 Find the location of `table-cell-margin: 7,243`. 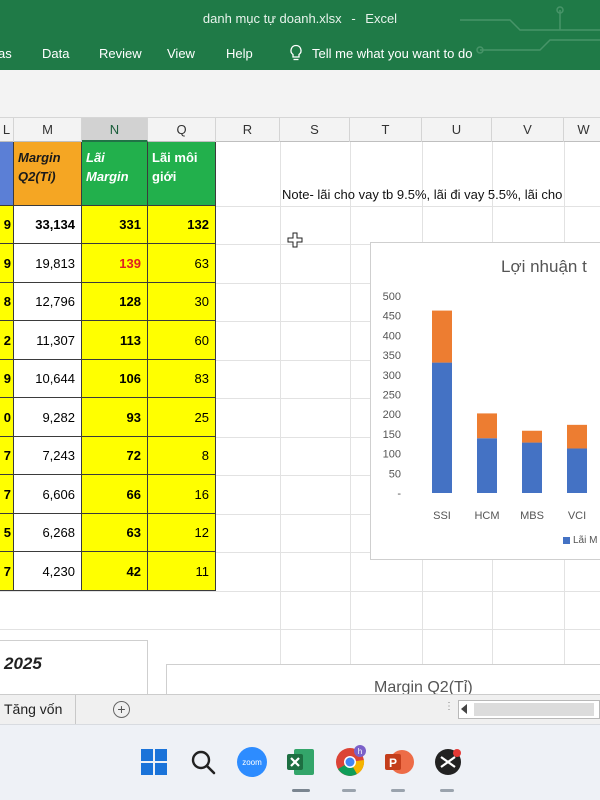

table-cell-margin: 7,243 is located at coordinates (48, 456).